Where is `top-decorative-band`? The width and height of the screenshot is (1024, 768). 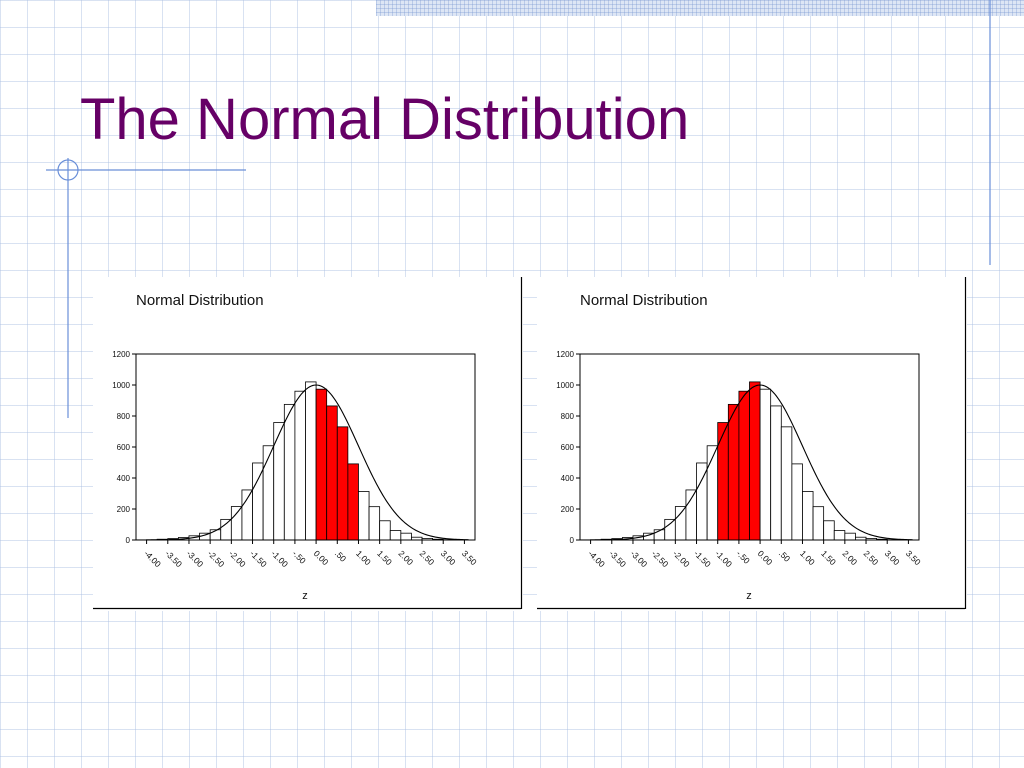
top-decorative-band is located at coordinates (700, 8).